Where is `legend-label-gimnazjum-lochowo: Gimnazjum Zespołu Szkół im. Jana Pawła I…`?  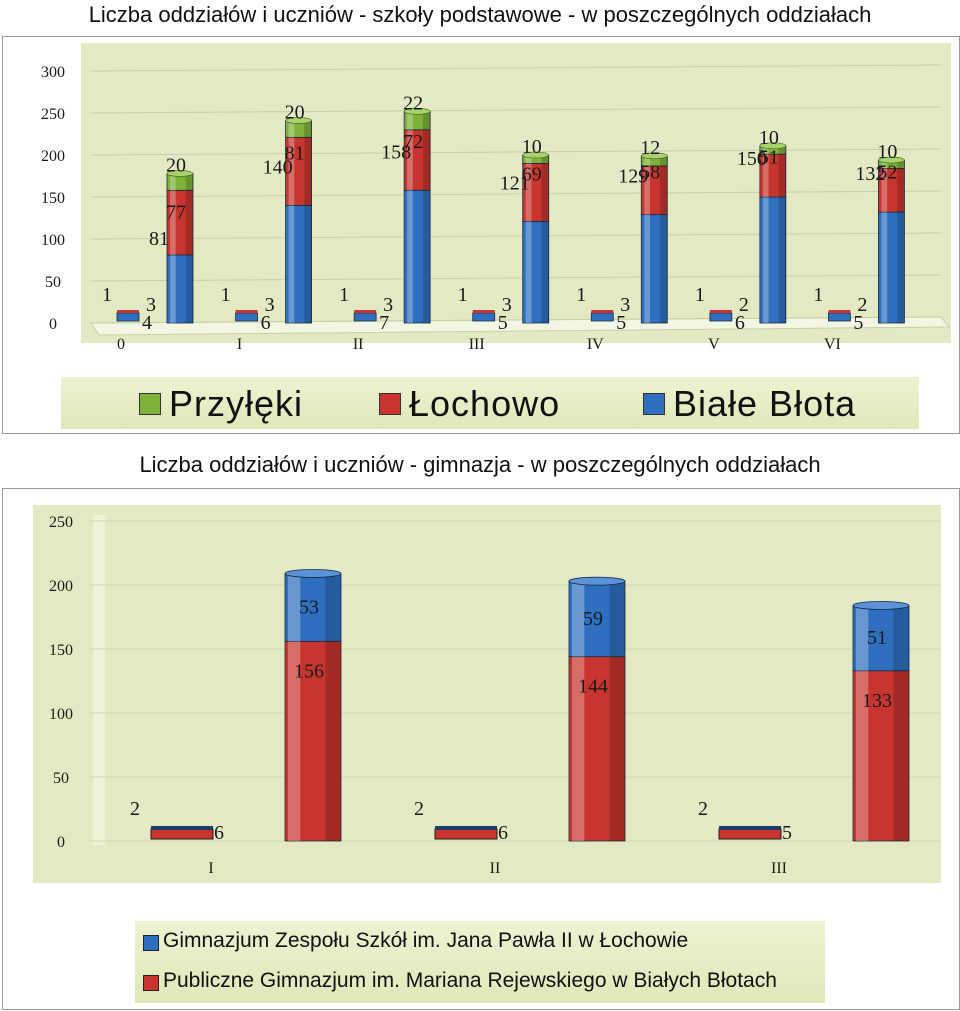
legend-label-gimnazjum-lochowo: Gimnazjum Zespołu Szkół im. Jana Pawła I… is located at coordinates (426, 940).